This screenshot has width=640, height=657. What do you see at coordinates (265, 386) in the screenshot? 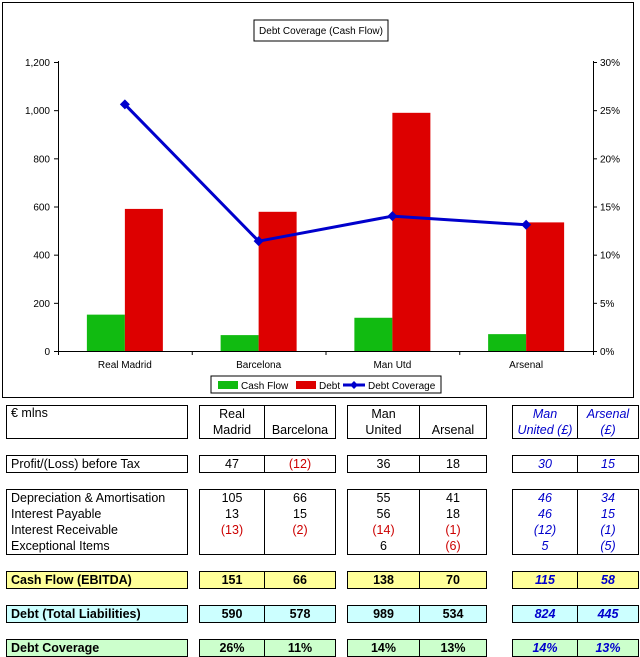
I see `legend-label-cash-flow: Cash Flow` at bounding box center [265, 386].